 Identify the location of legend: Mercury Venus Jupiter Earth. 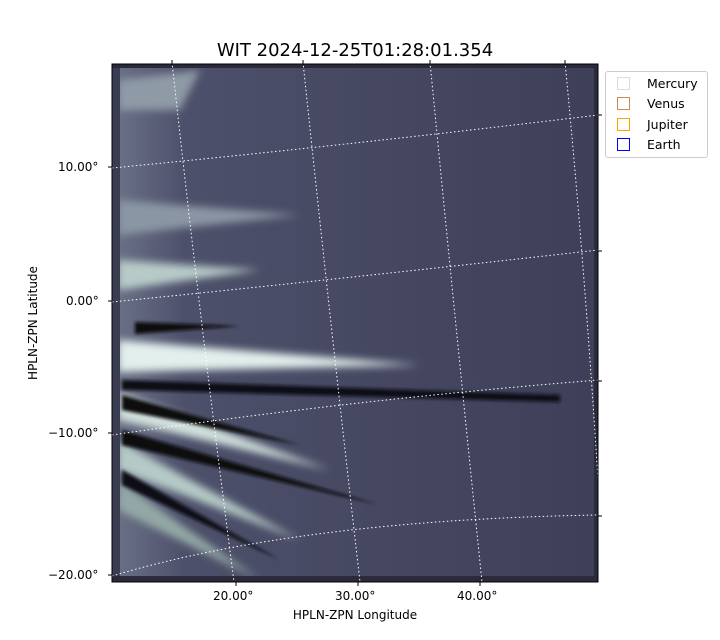
(656, 114).